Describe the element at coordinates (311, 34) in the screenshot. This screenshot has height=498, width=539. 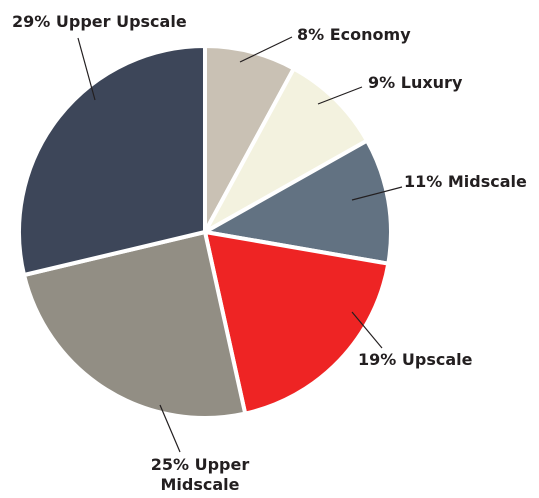
I see `slice-value-label: 8%` at that location.